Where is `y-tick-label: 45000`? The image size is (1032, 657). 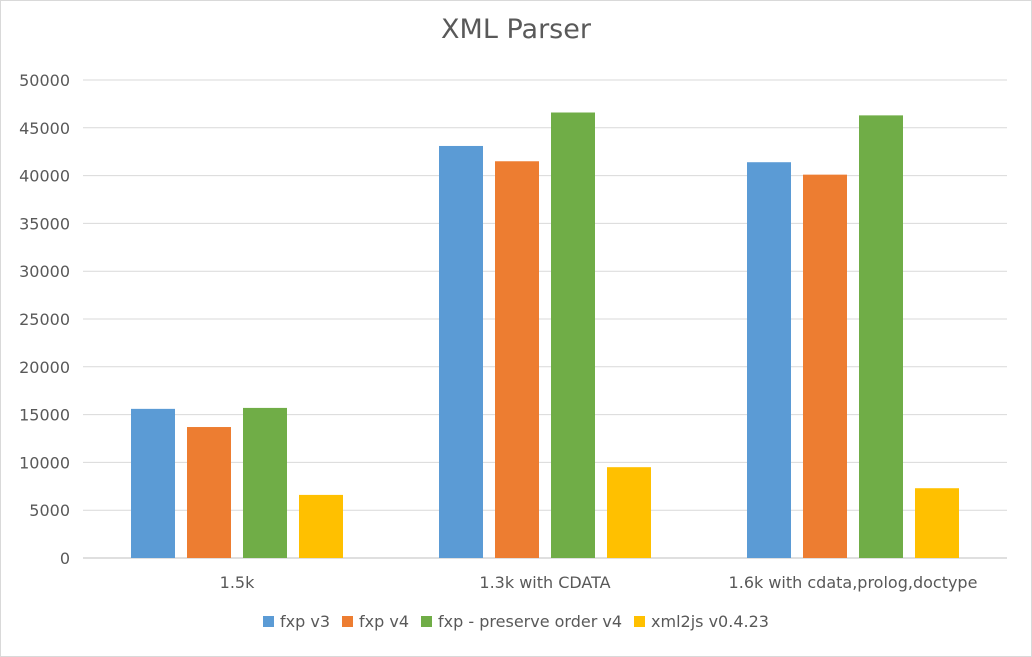 y-tick-label: 45000 is located at coordinates (44, 128).